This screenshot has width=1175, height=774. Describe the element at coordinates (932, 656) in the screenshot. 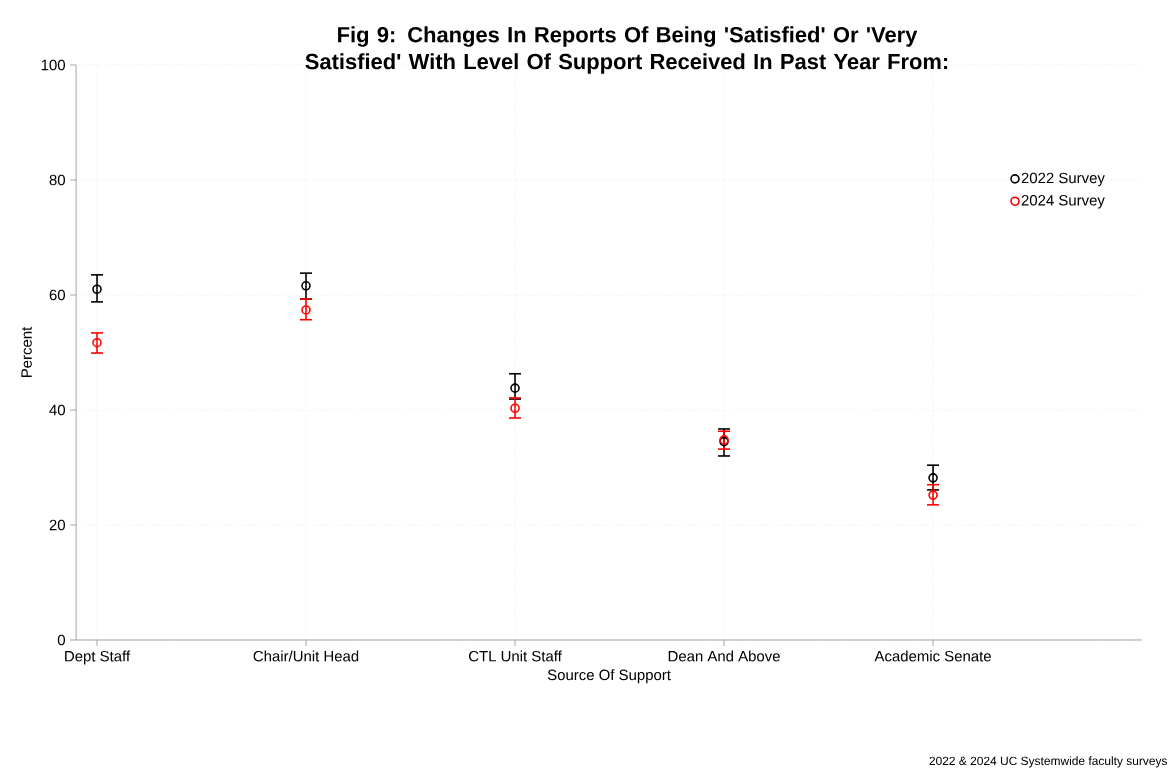

I see `x-tick-label: Academic Senate` at that location.